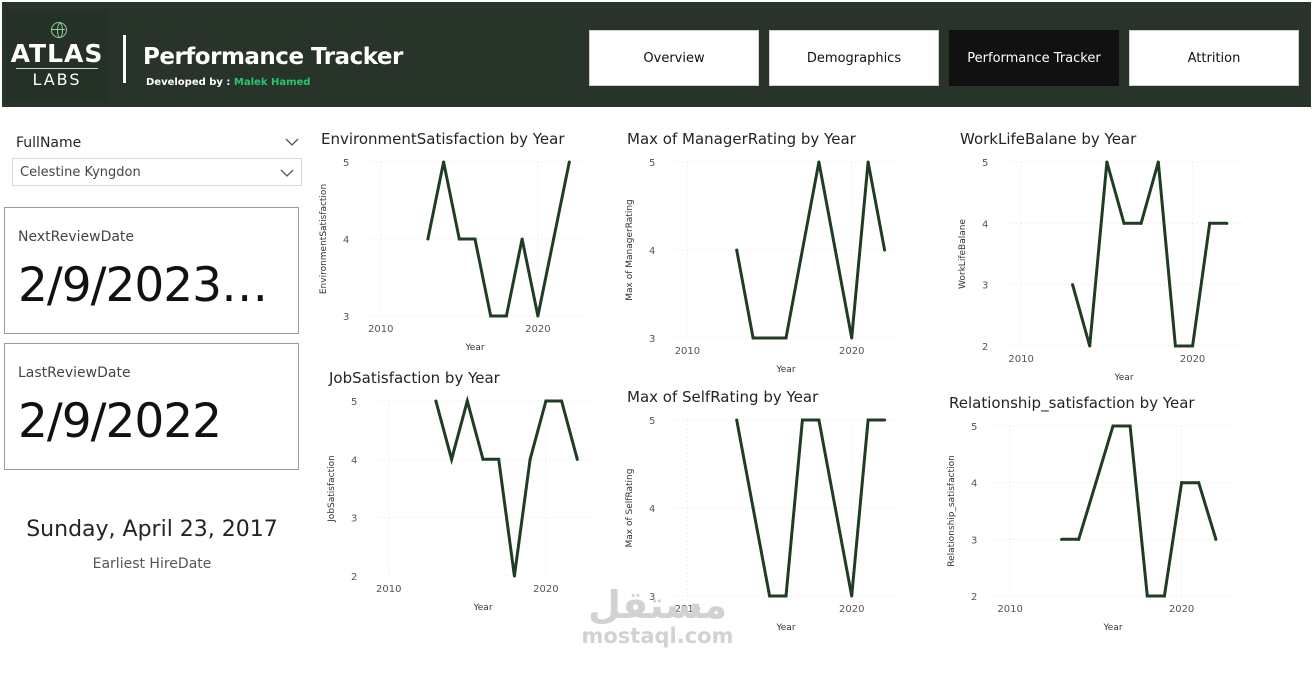  I want to click on mostaql-watermark: مستقل mostaql.com, so click(657, 616).